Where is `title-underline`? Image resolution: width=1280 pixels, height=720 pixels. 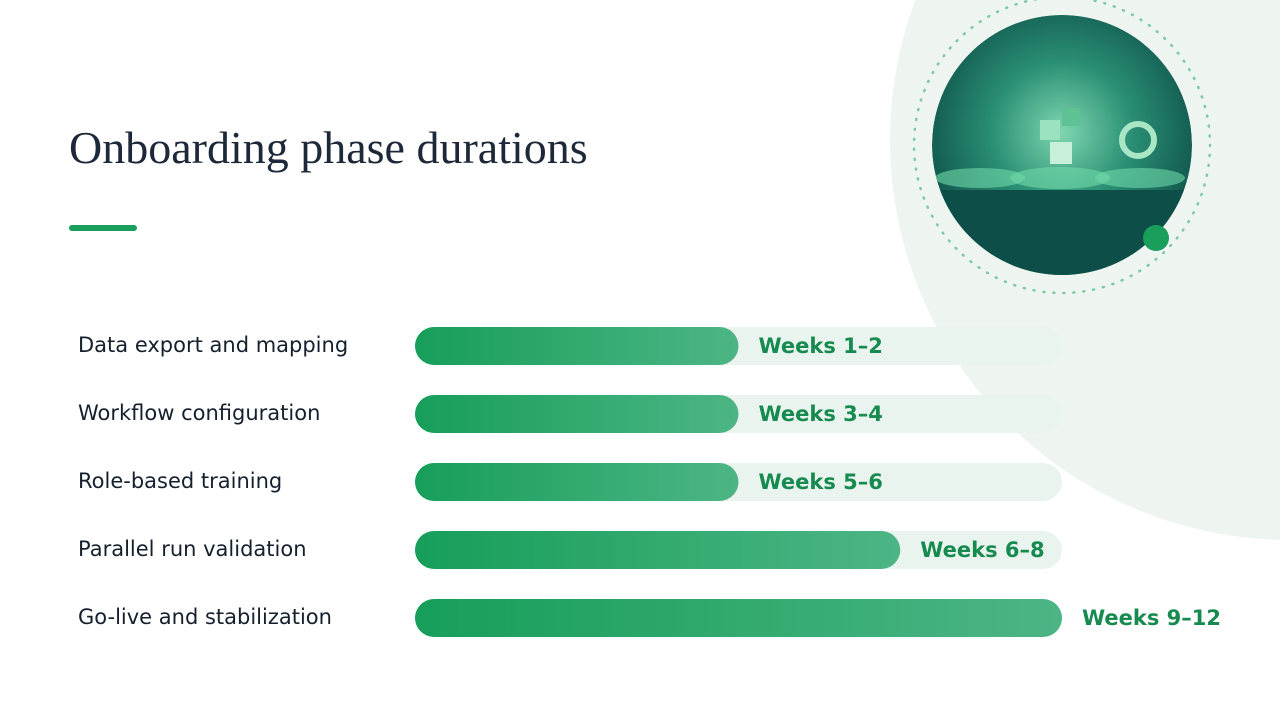
title-underline is located at coordinates (103, 228).